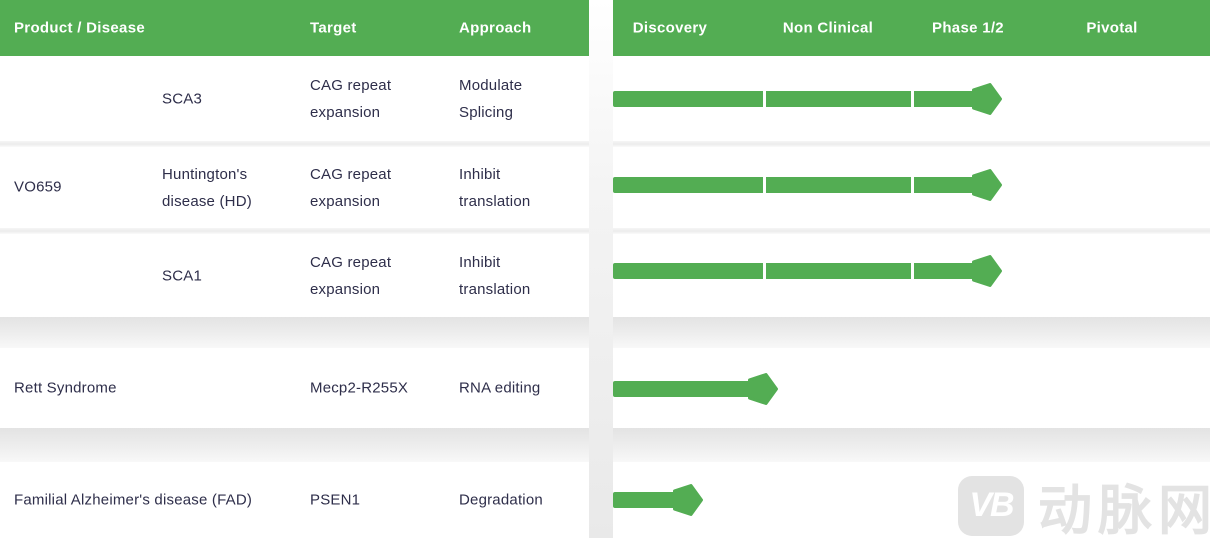 This screenshot has width=1210, height=538. I want to click on pipeline-bar-sca1, so click(911, 271).